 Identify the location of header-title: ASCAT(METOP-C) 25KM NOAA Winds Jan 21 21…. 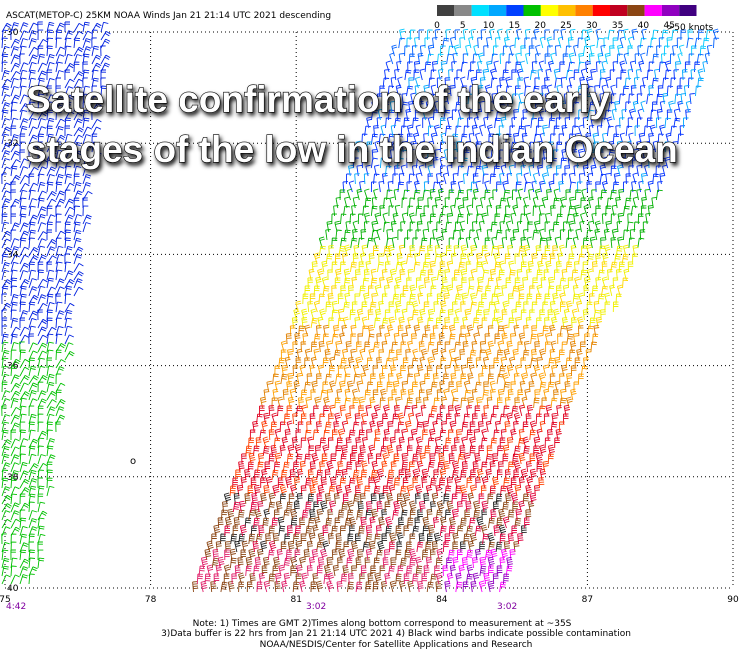
(168, 16).